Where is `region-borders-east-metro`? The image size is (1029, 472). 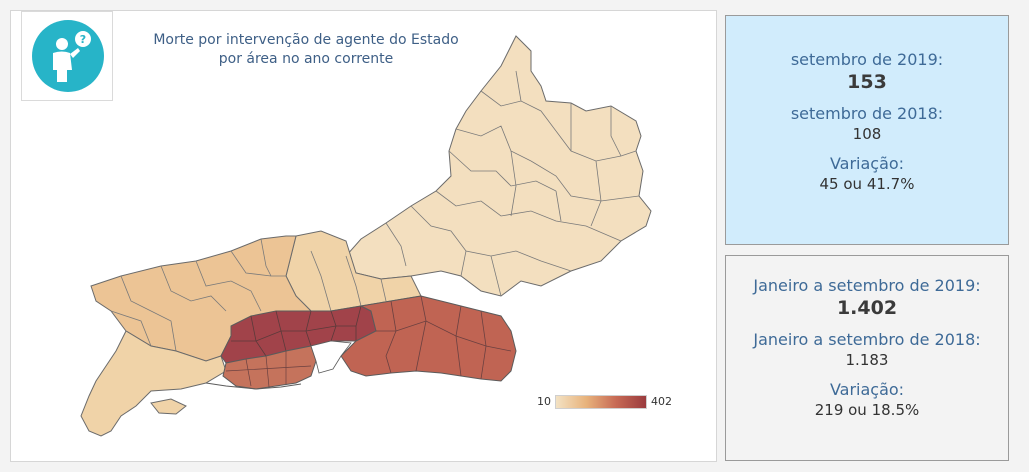
region-borders-east-metro is located at coordinates (444, 337).